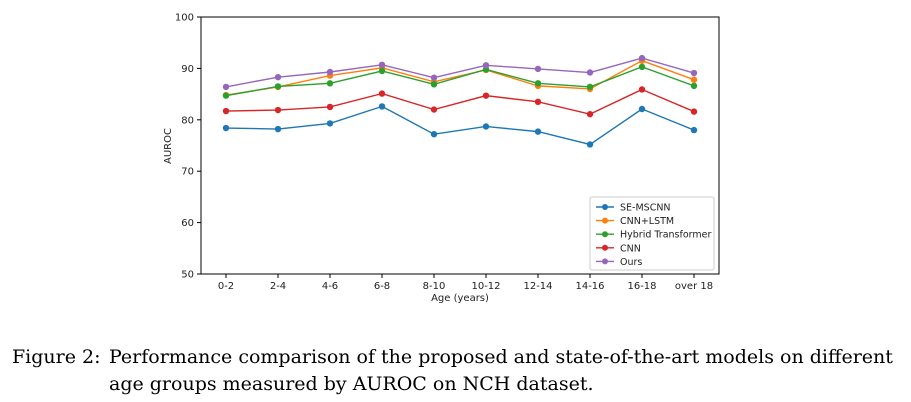  I want to click on legend-label: Ours, so click(631, 262).